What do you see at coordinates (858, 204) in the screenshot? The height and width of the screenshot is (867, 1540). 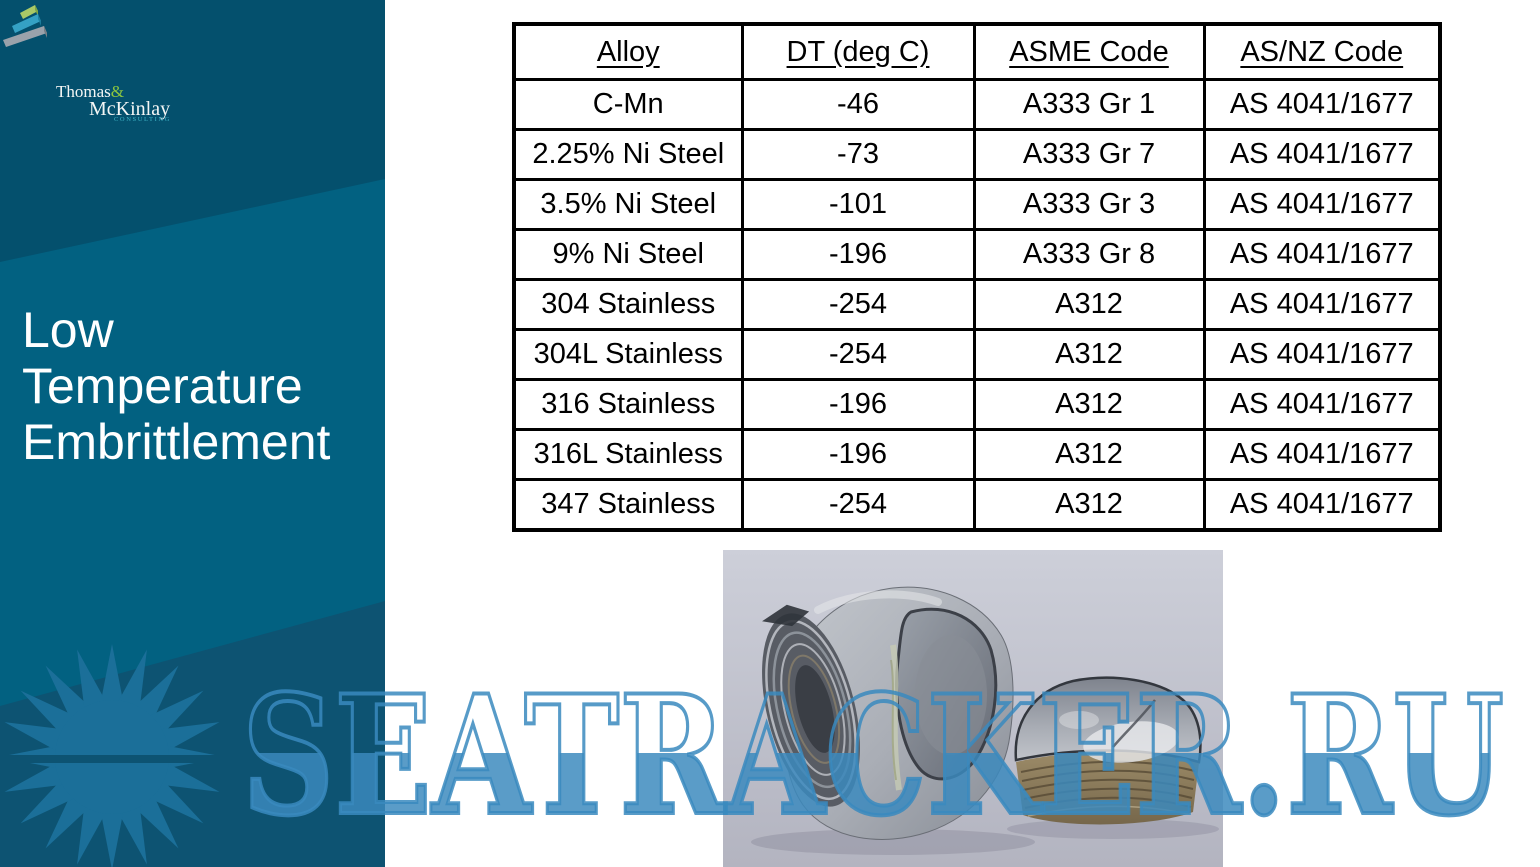 I see `table-cell: -101` at bounding box center [858, 204].